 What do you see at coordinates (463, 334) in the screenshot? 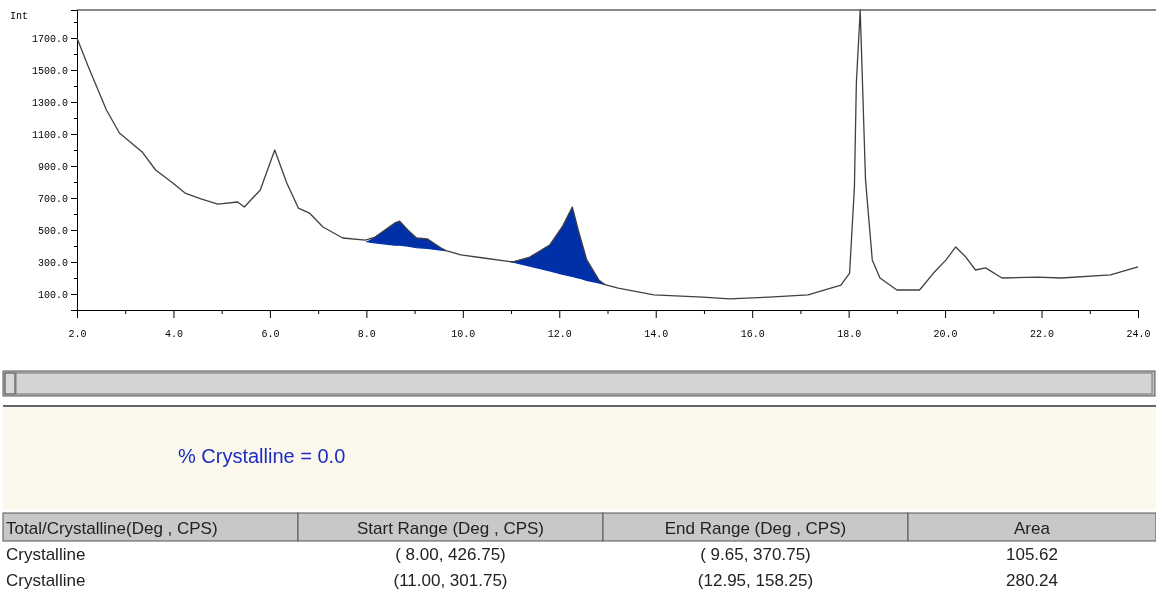
I see `x-tick-label: 10.0` at bounding box center [463, 334].